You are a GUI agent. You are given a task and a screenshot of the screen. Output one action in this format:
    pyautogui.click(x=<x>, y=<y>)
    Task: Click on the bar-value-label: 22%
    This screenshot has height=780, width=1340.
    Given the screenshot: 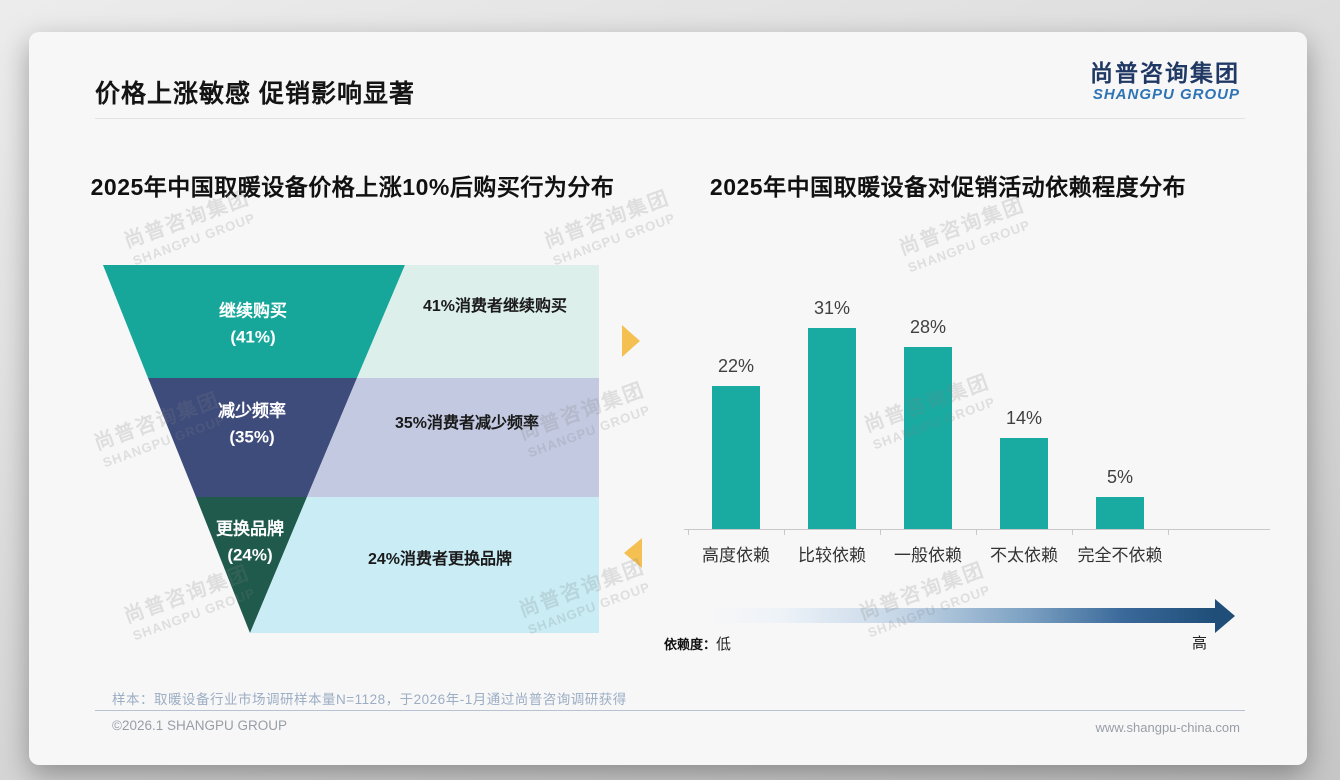 What is the action you would take?
    pyautogui.click(x=736, y=366)
    